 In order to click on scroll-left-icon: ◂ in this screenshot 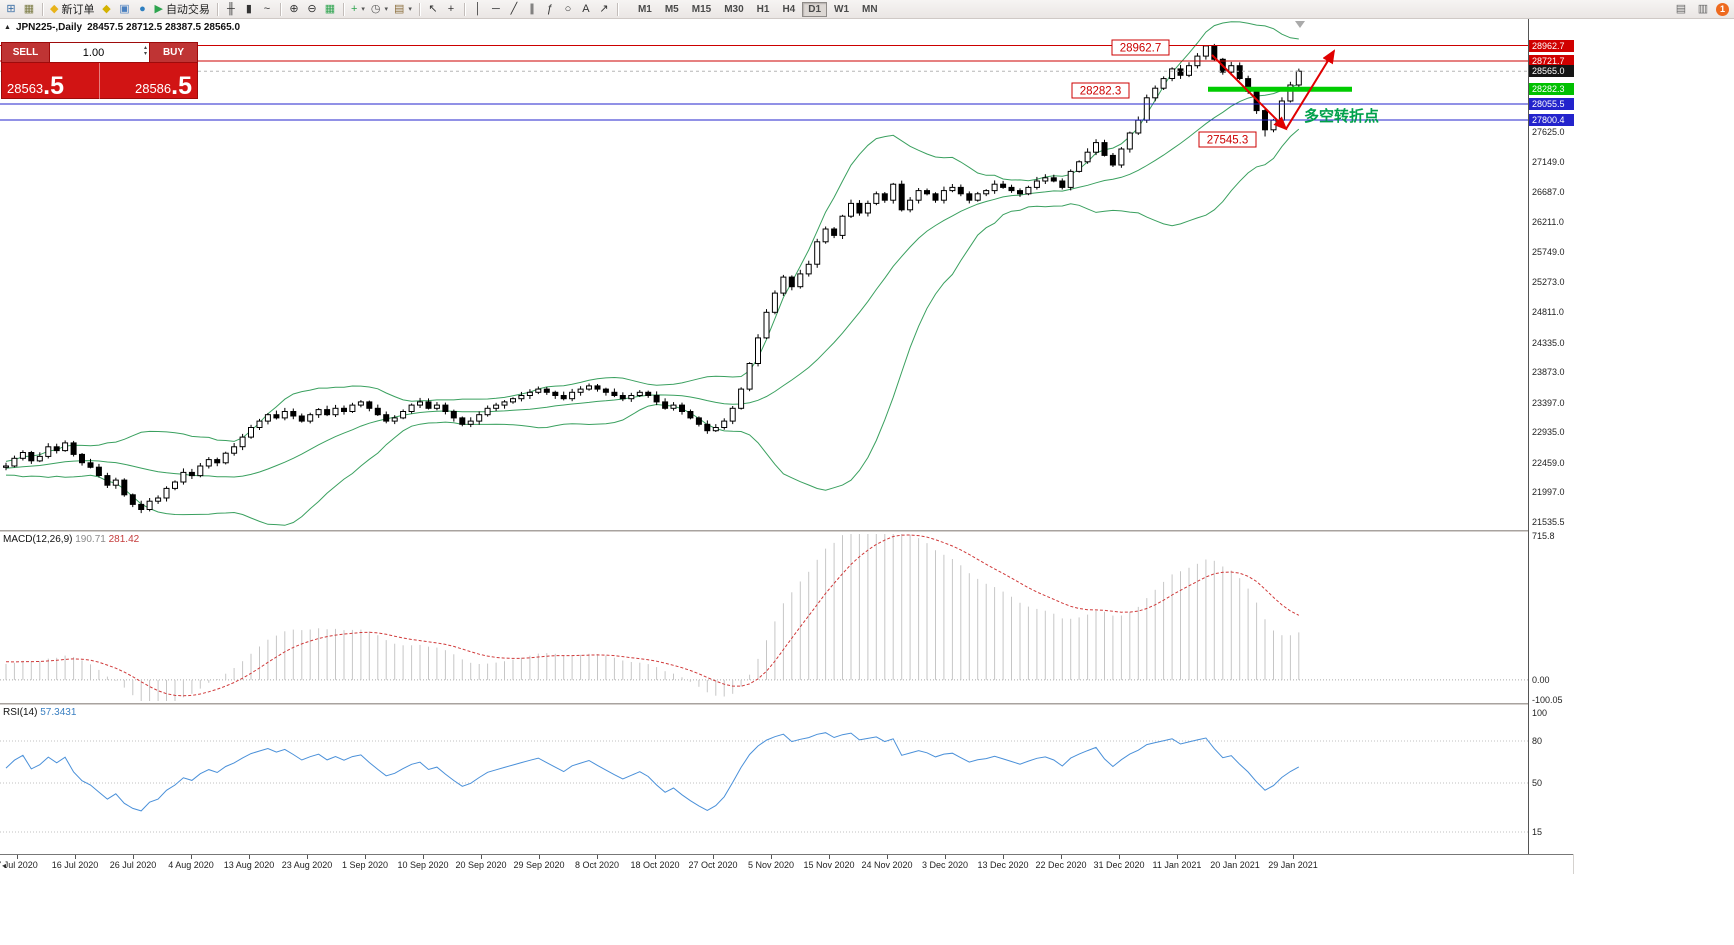, I will do `click(4, 865)`.